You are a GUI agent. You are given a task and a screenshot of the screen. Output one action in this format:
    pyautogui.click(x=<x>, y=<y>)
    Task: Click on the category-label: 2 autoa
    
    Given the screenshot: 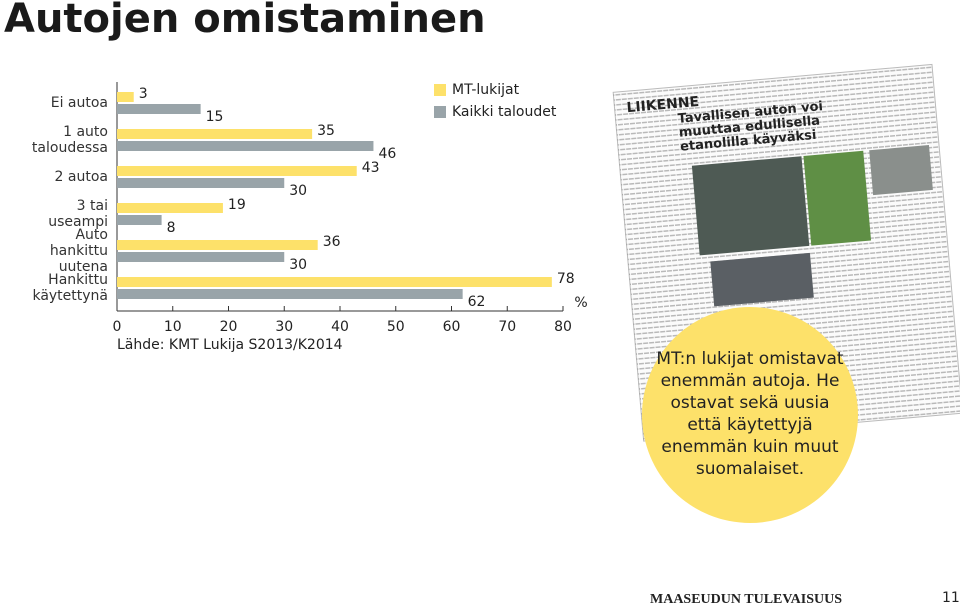 What is the action you would take?
    pyautogui.click(x=81, y=177)
    